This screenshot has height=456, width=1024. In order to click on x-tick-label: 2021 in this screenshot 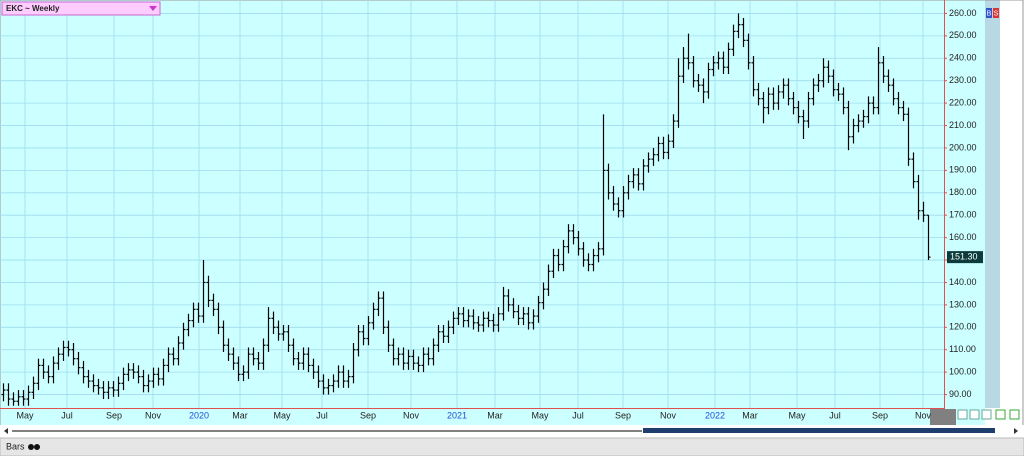, I will do `click(457, 415)`.